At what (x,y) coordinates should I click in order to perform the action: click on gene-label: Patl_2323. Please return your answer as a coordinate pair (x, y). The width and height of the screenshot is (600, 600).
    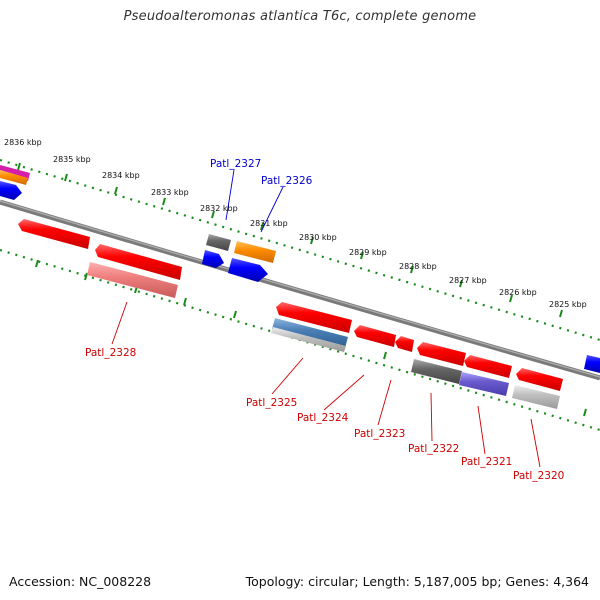
    Looking at the image, I should click on (379, 434).